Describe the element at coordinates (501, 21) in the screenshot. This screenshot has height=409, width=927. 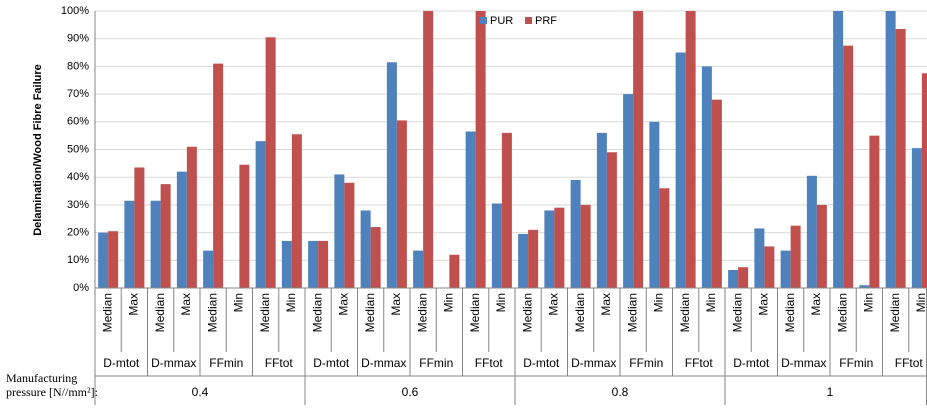
I see `legend-label: PUR` at that location.